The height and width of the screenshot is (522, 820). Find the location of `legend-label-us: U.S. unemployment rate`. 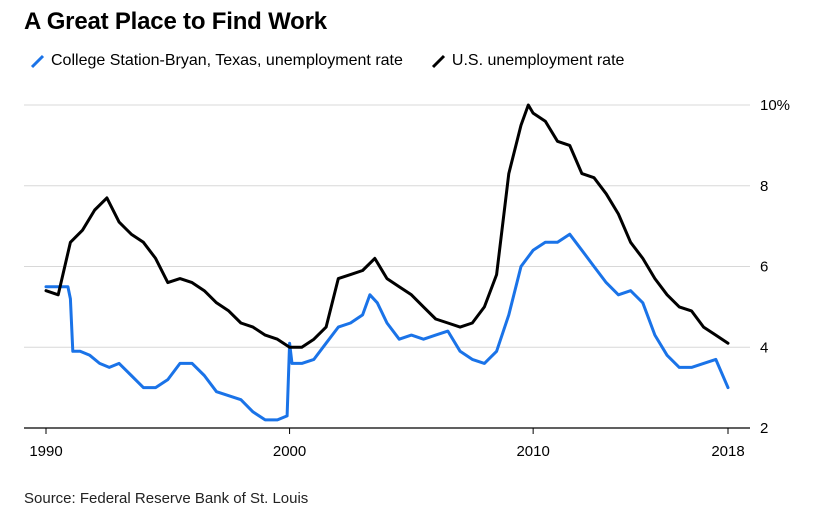

legend-label-us: U.S. unemployment rate is located at coordinates (538, 60).